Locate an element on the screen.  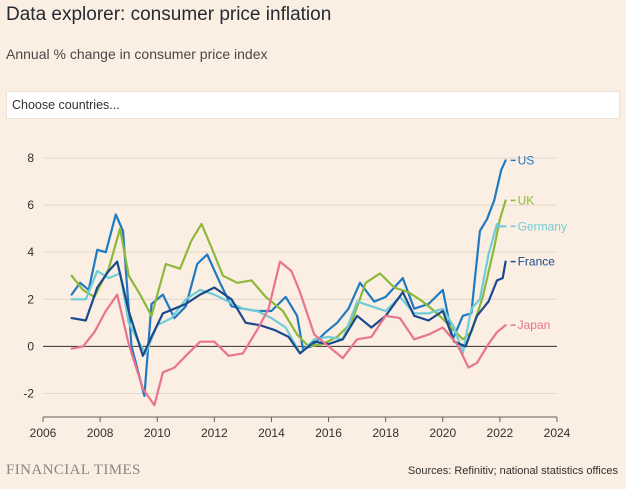
y-tick-label: 0 is located at coordinates (30, 346).